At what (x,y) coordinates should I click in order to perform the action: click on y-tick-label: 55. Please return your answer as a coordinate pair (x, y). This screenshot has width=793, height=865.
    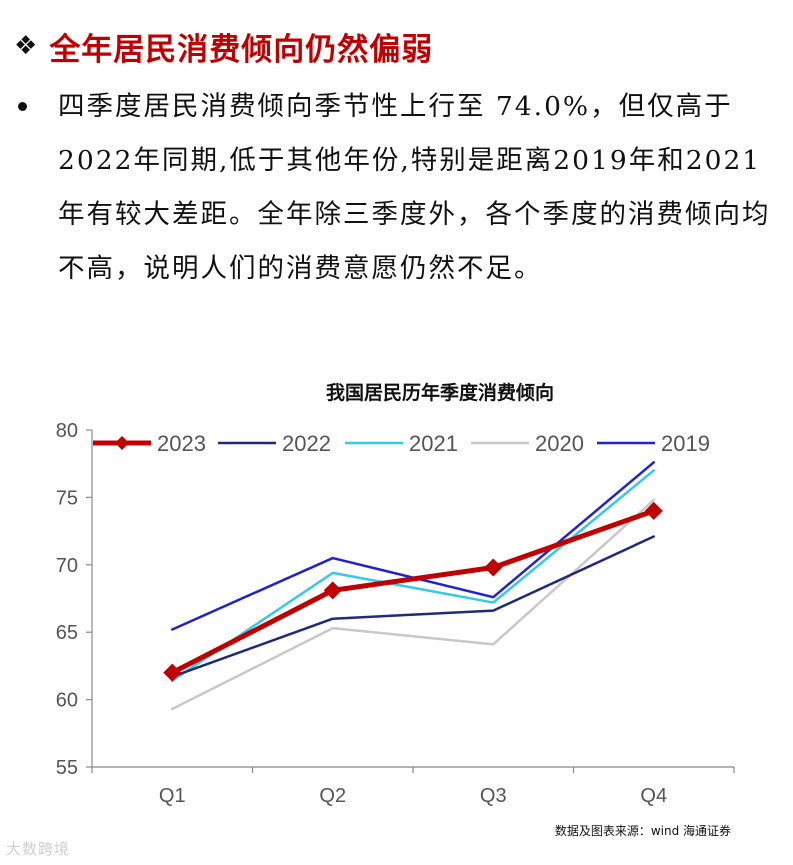
    Looking at the image, I should click on (67, 768).